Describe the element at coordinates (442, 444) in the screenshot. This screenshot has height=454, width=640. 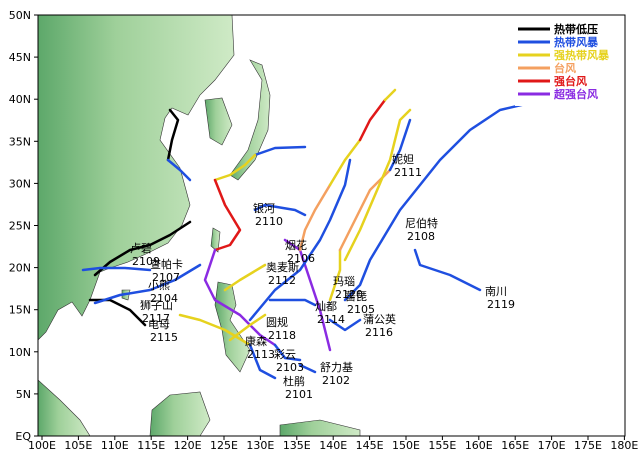
I see `x-tick-label: 155E` at that location.